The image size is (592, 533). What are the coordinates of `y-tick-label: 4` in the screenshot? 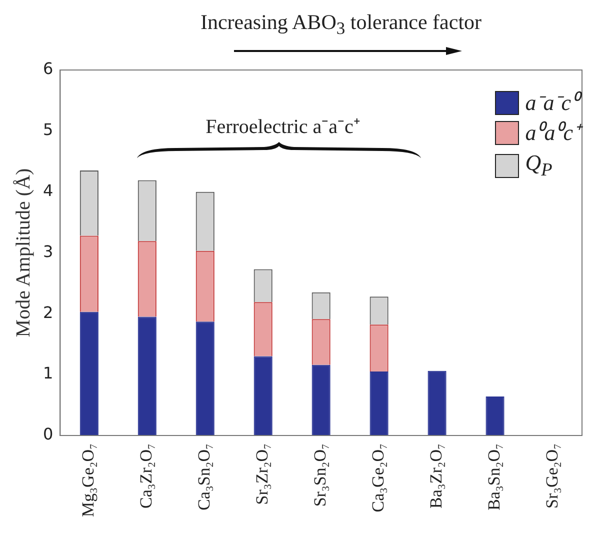 It's located at (48, 190).